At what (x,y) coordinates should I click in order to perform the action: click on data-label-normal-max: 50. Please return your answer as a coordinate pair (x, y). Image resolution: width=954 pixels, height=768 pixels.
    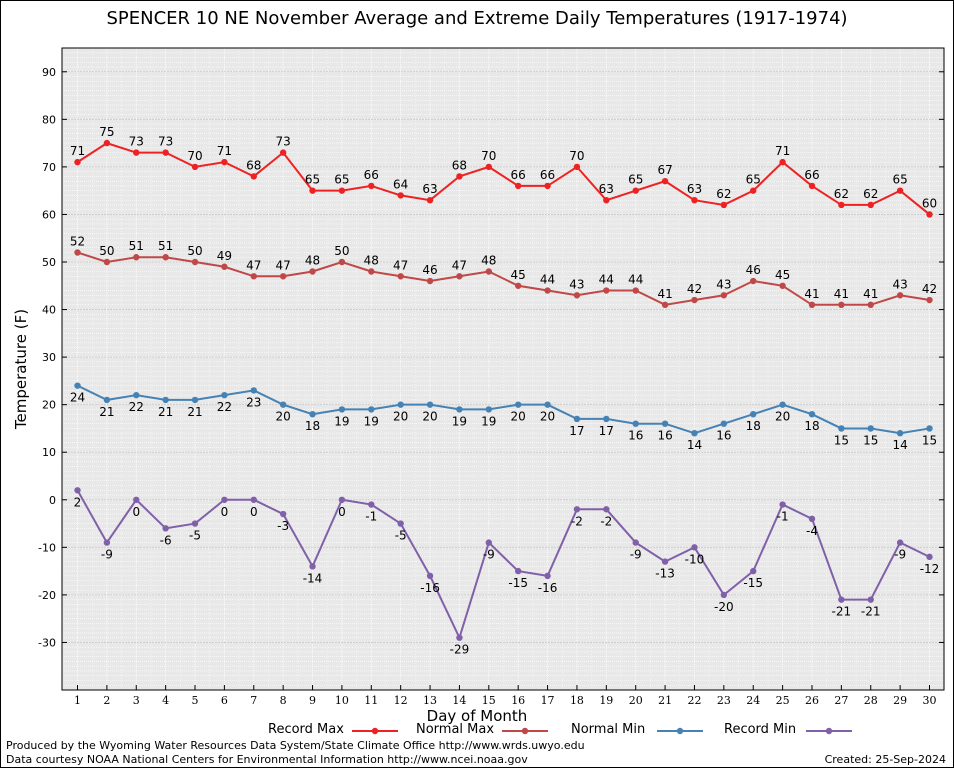
    Looking at the image, I should click on (194, 251).